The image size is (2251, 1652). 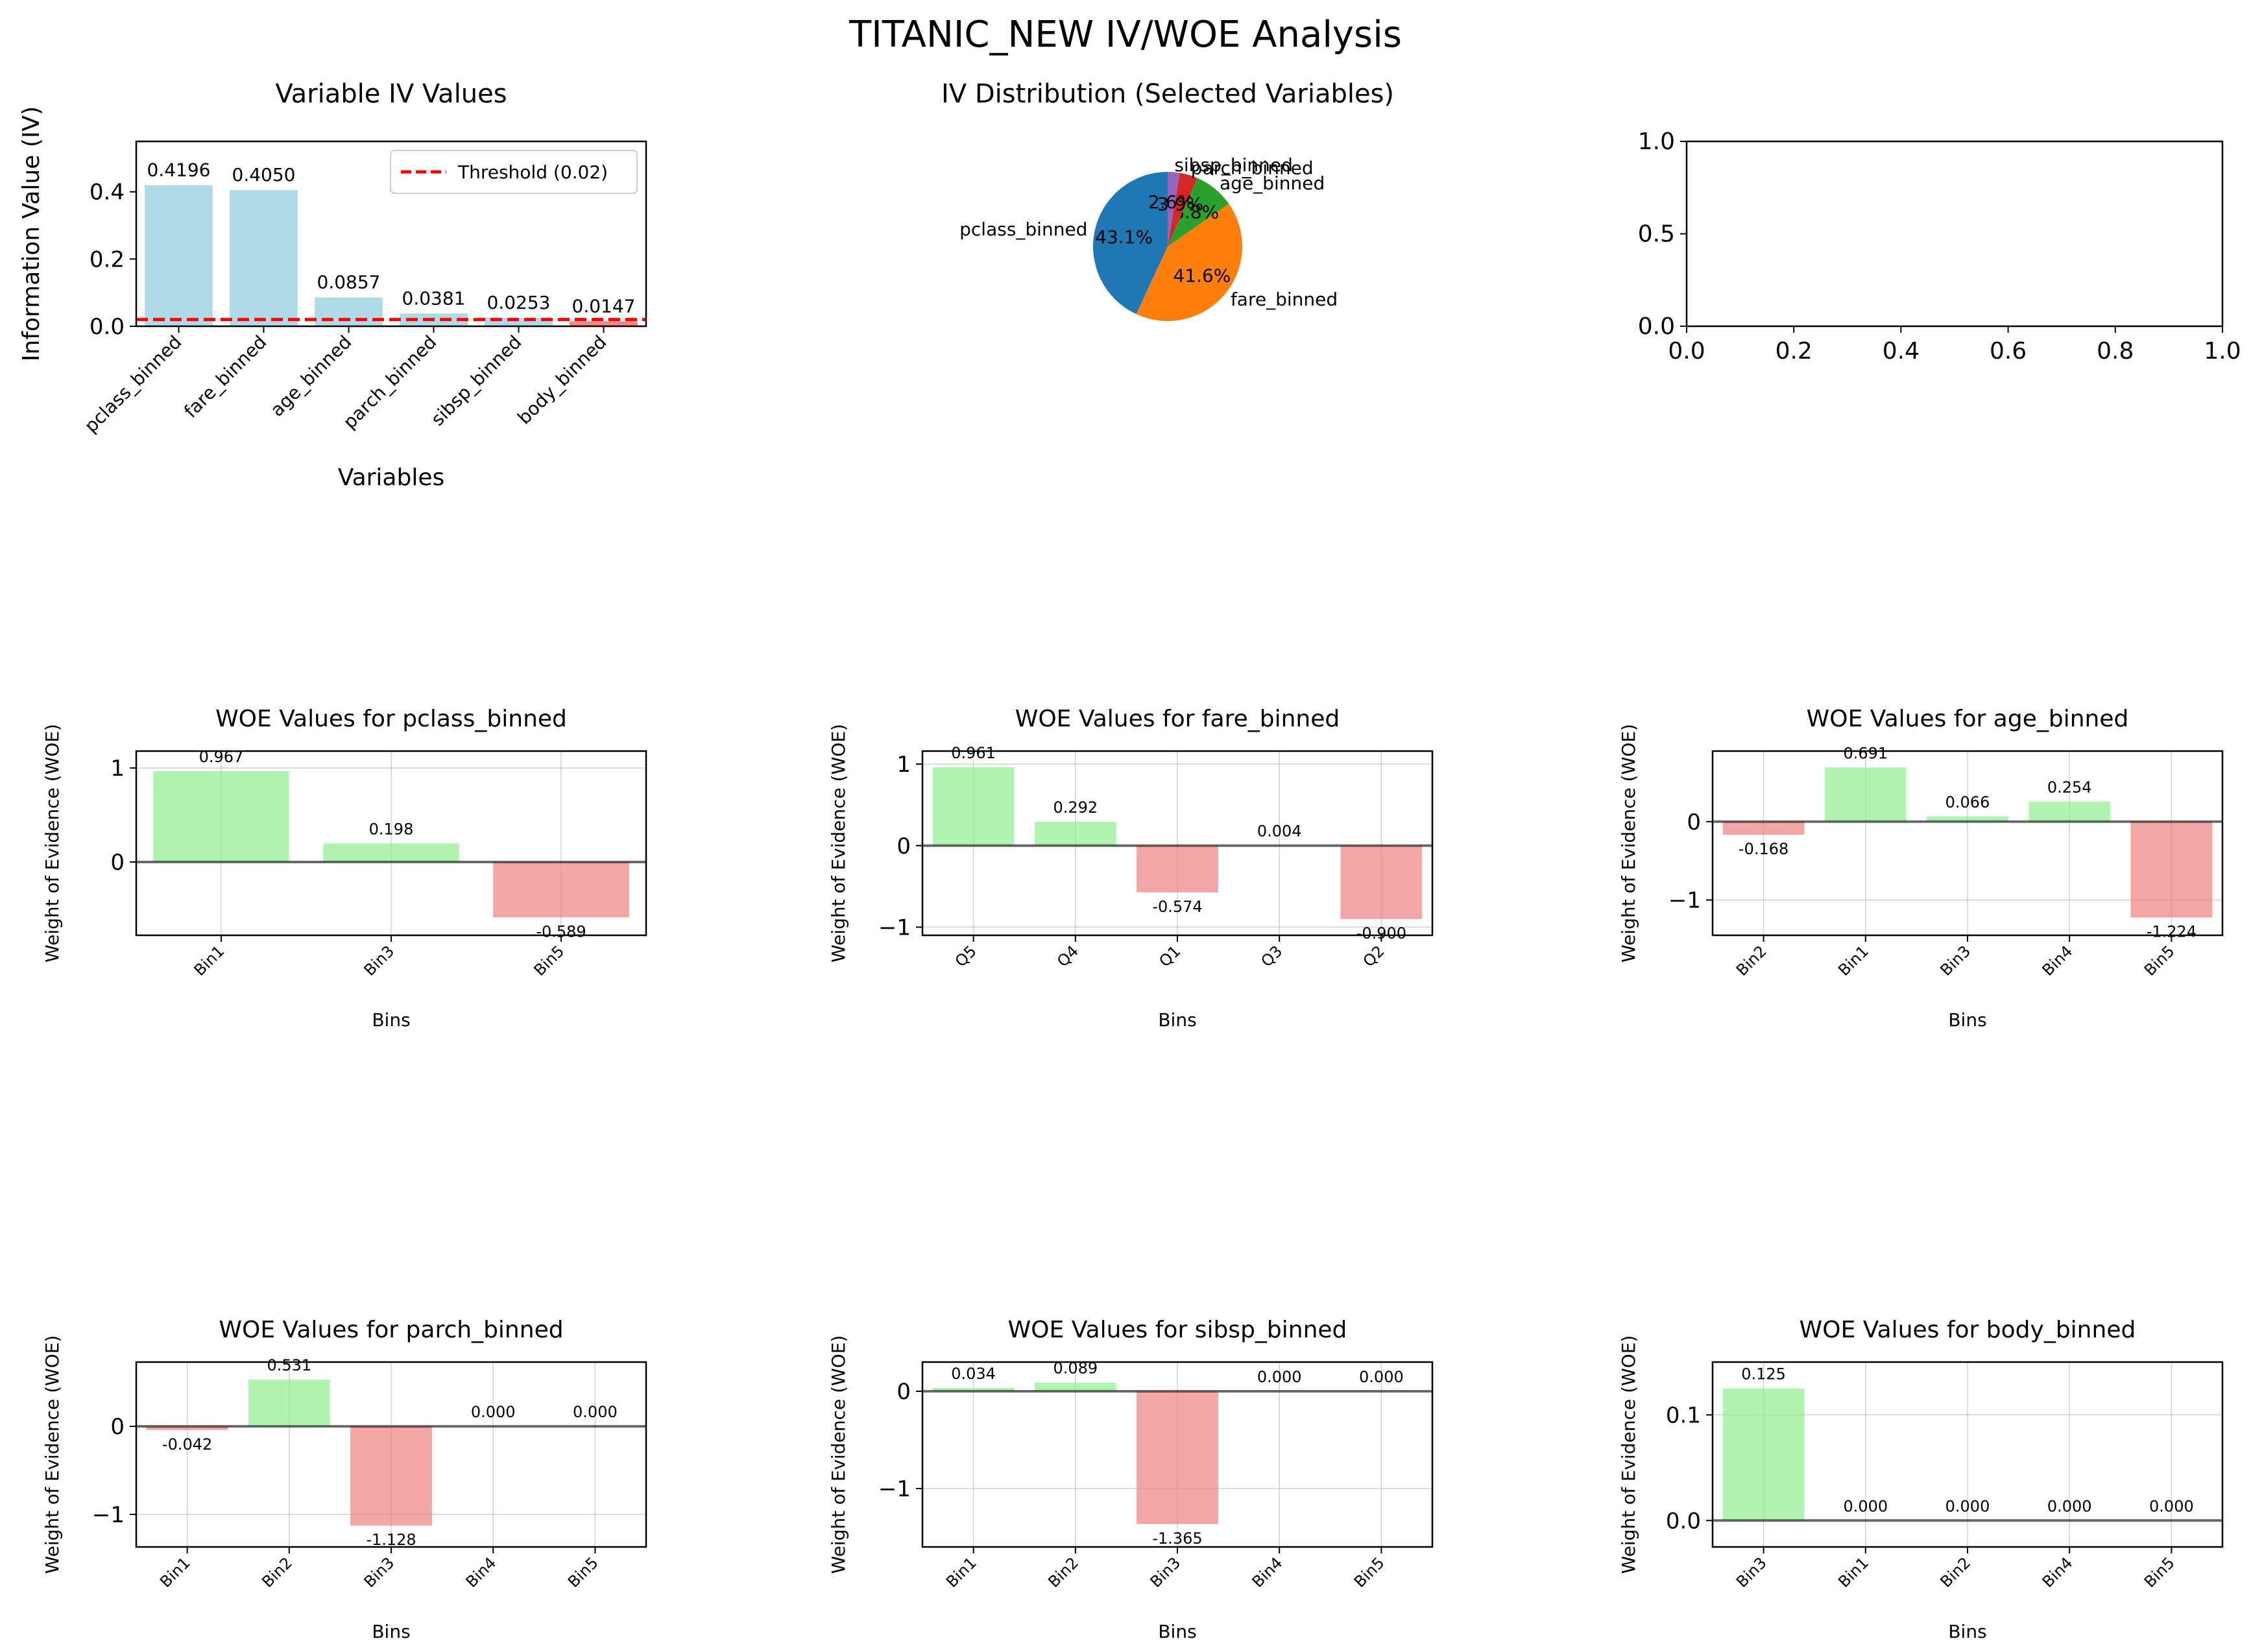 What do you see at coordinates (226, 377) in the screenshot?
I see `x-tick-label: fare_binned` at bounding box center [226, 377].